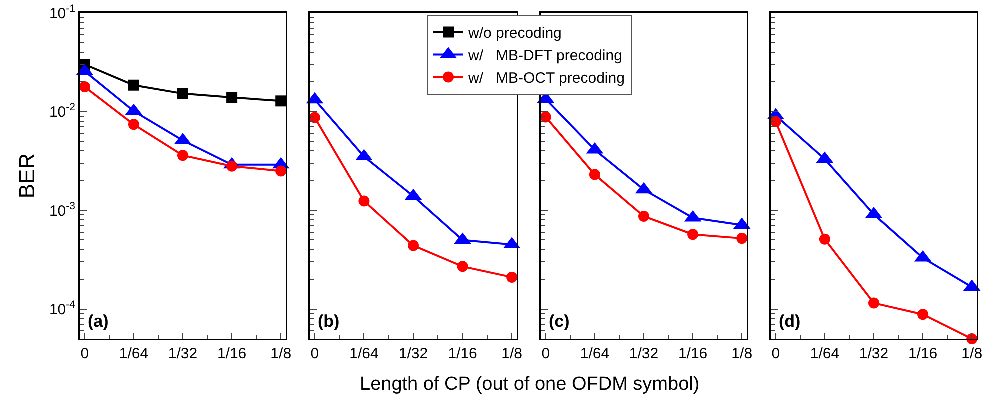 The image size is (987, 404). What do you see at coordinates (545, 56) in the screenshot?
I see `legend-label: w/ MB-DFT precoding` at bounding box center [545, 56].